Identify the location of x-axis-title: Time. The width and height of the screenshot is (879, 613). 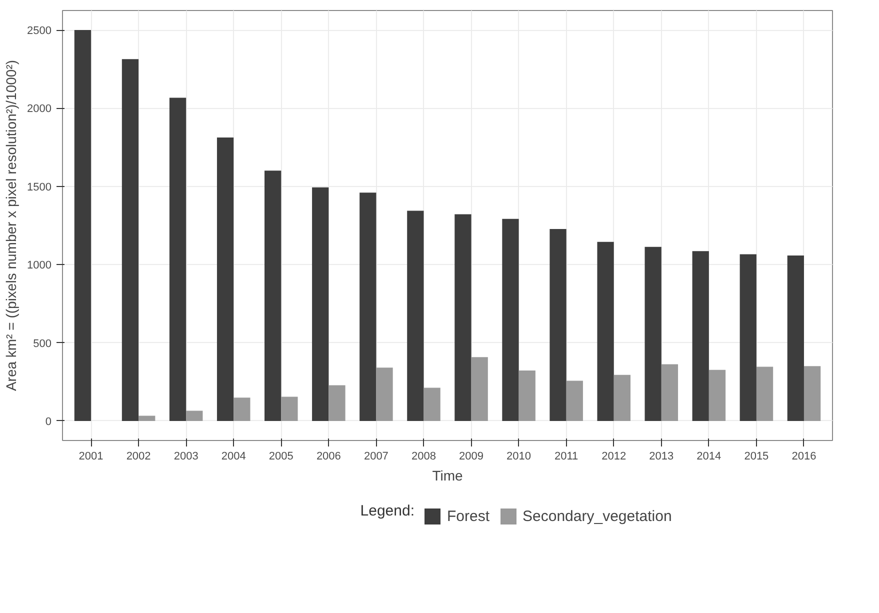
(448, 476).